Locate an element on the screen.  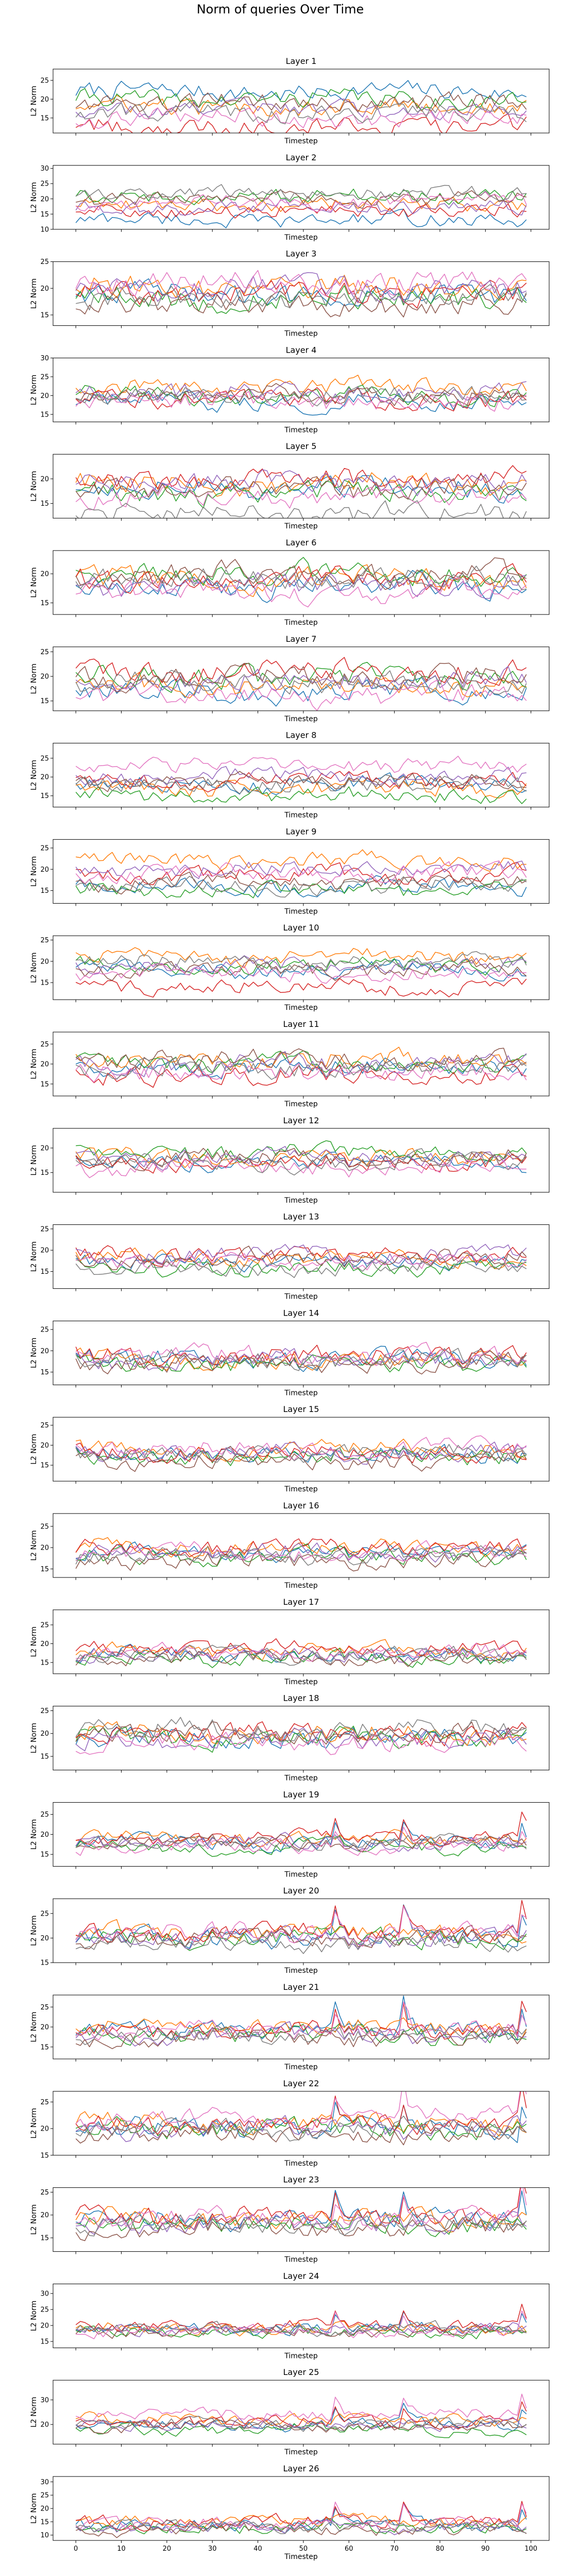
panel-18: Layer 18 15 20 25 Timestep L2 Norm is located at coordinates (290, 1738).